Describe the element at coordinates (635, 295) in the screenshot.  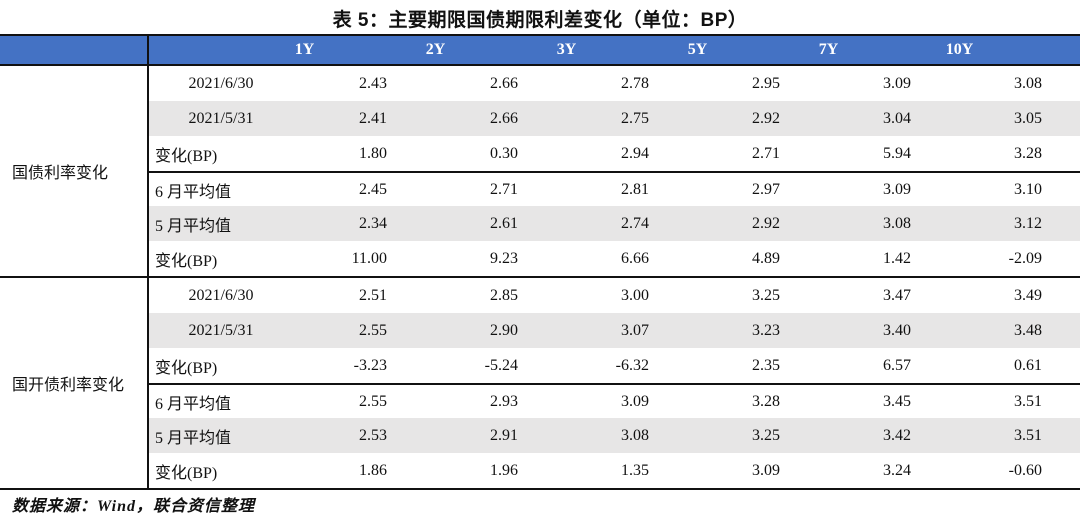
I see `table-cell: 3.00` at that location.